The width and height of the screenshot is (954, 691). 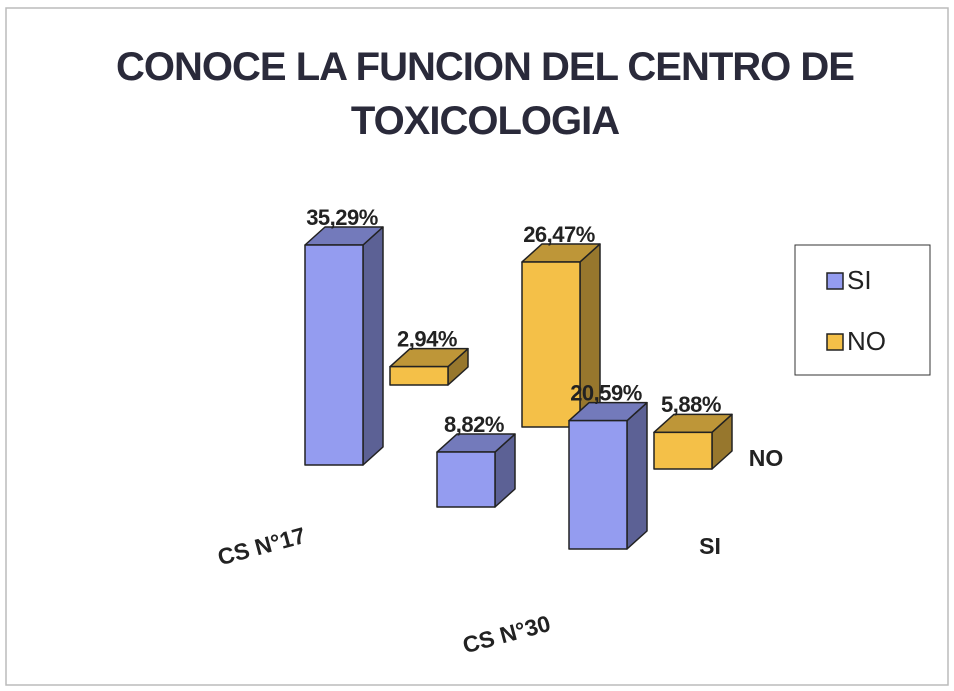 I want to click on legend-label: SI, so click(x=859, y=280).